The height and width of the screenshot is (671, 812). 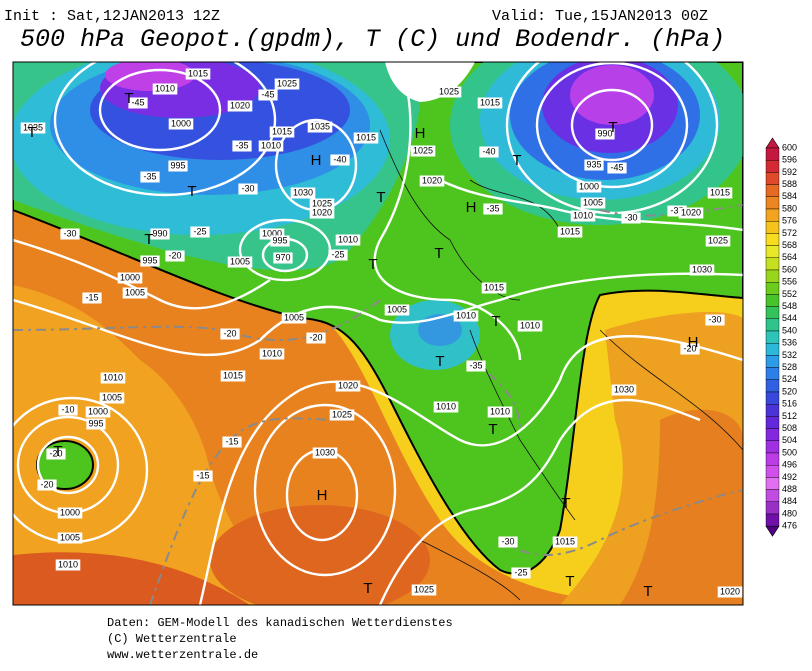 What do you see at coordinates (600, 16) in the screenshot?
I see `valid-time: Valid: Tue,15JAN2013 00Z` at bounding box center [600, 16].